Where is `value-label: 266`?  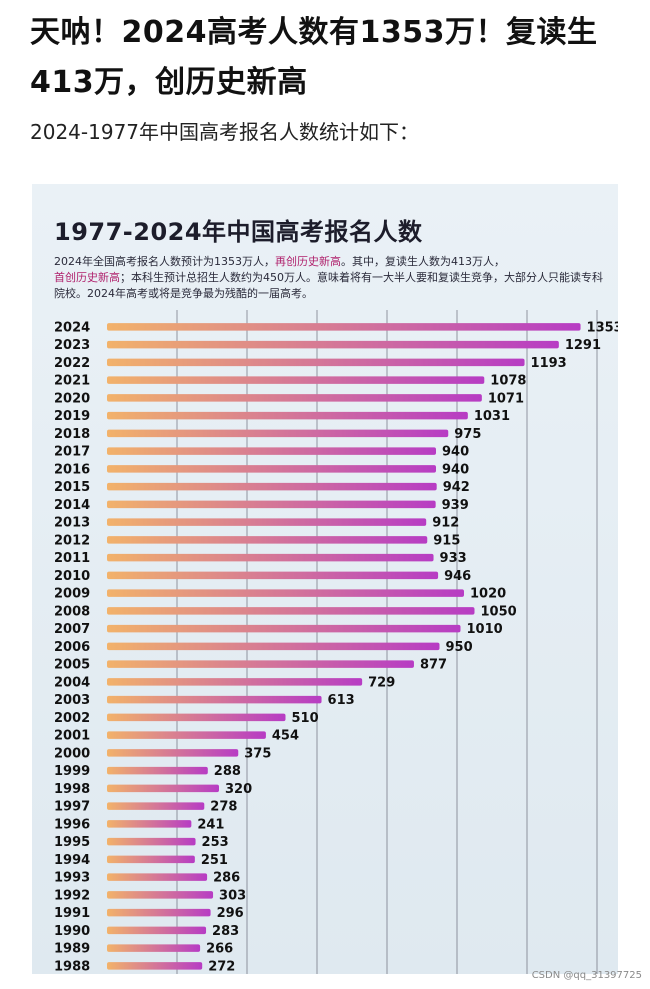 value-label: 266 is located at coordinates (219, 949).